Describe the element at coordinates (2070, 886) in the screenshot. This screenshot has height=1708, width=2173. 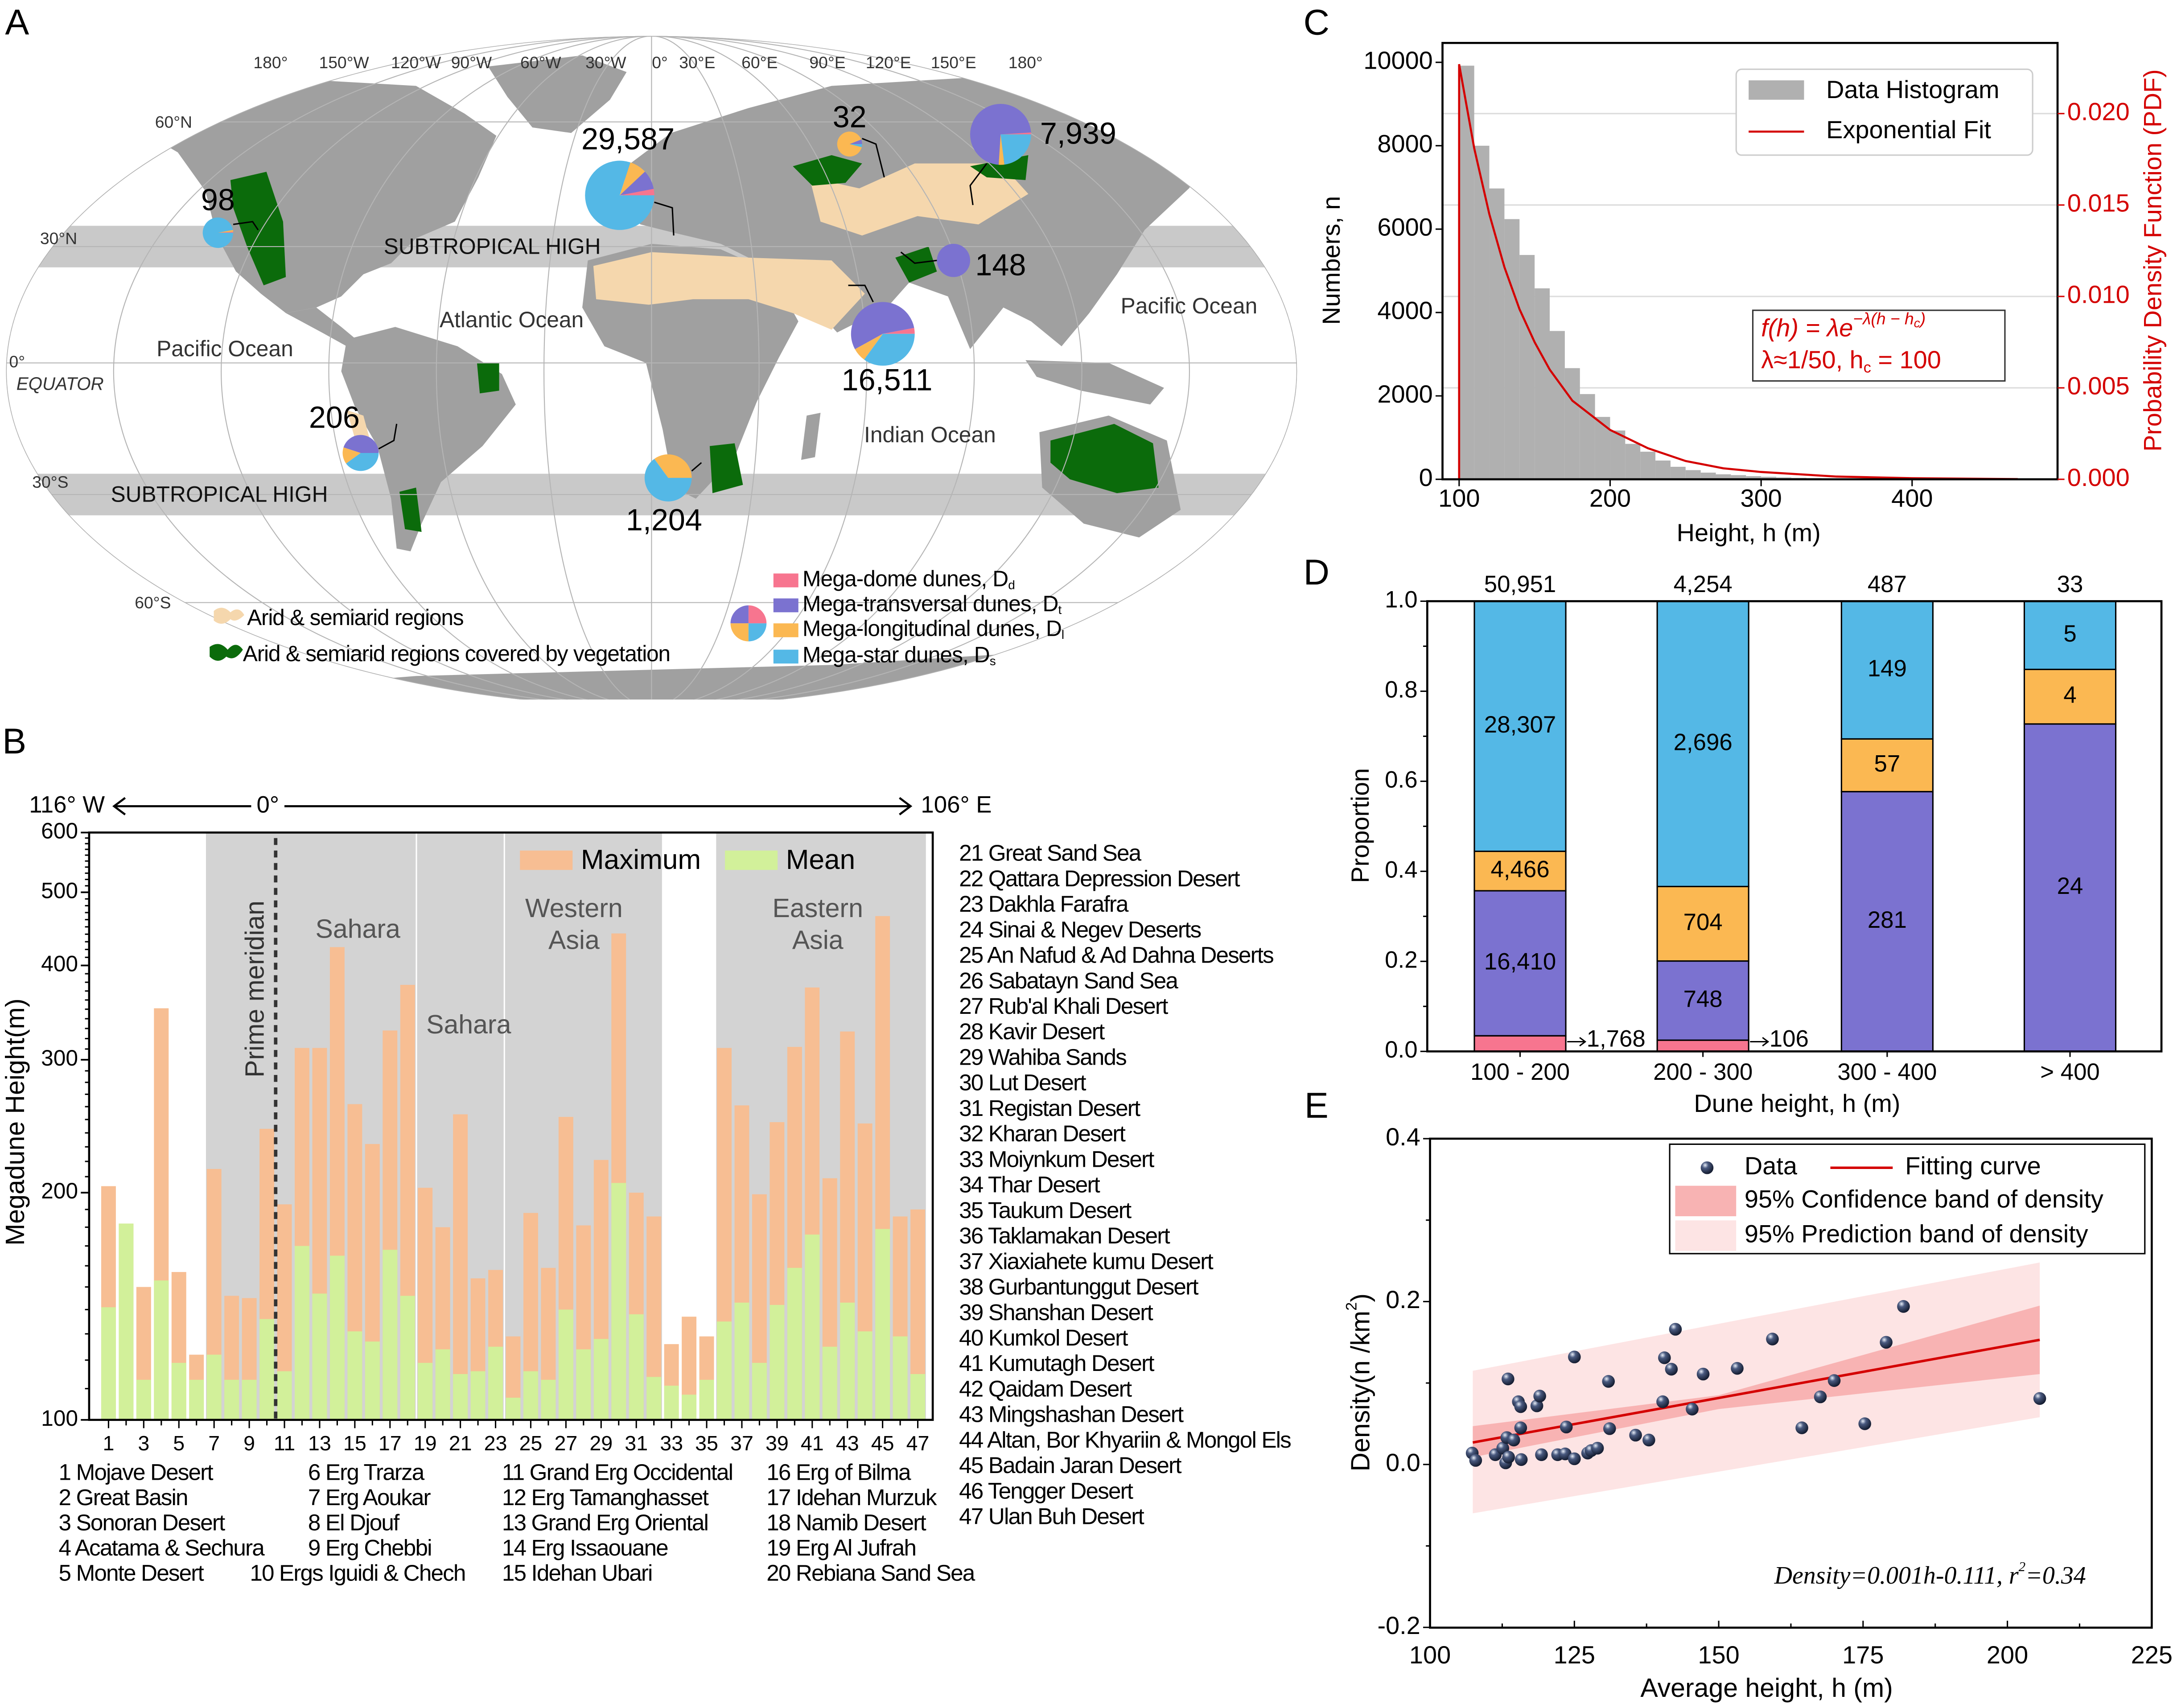
I see `transversal-count-label: 24` at that location.